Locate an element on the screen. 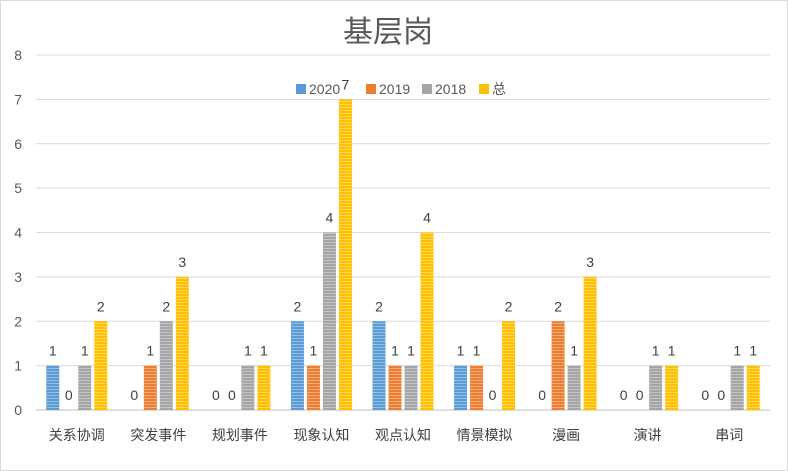 This screenshot has width=788, height=471. x-category-label: 规划事件 is located at coordinates (240, 436).